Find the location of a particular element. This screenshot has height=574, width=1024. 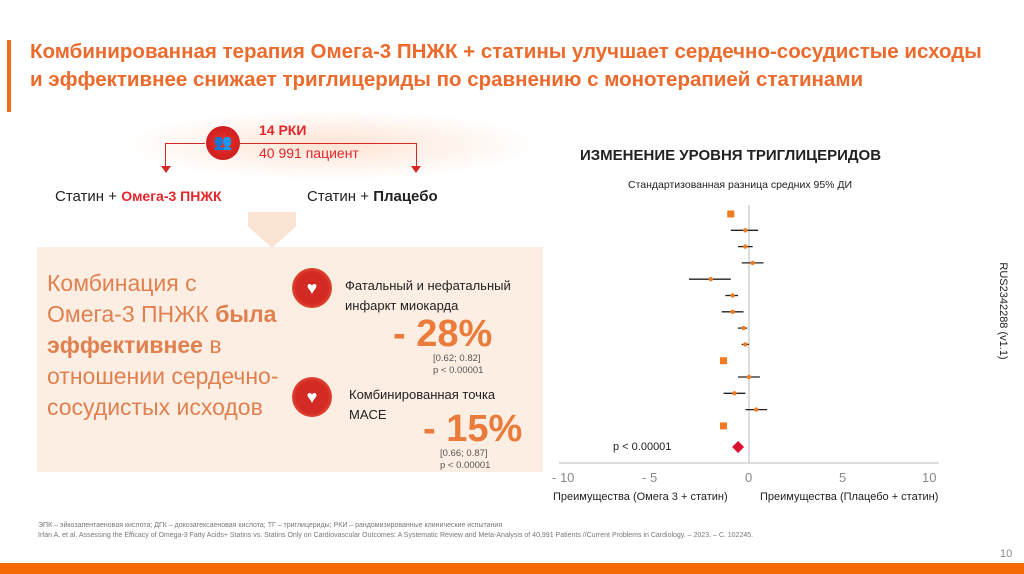

study-glow is located at coordinates (330, 145).